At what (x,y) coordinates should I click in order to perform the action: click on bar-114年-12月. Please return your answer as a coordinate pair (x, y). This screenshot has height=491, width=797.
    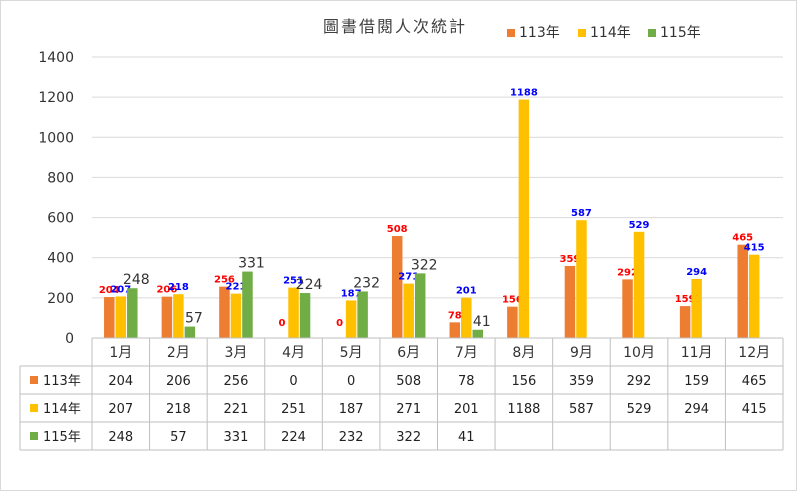
    Looking at the image, I should click on (754, 296).